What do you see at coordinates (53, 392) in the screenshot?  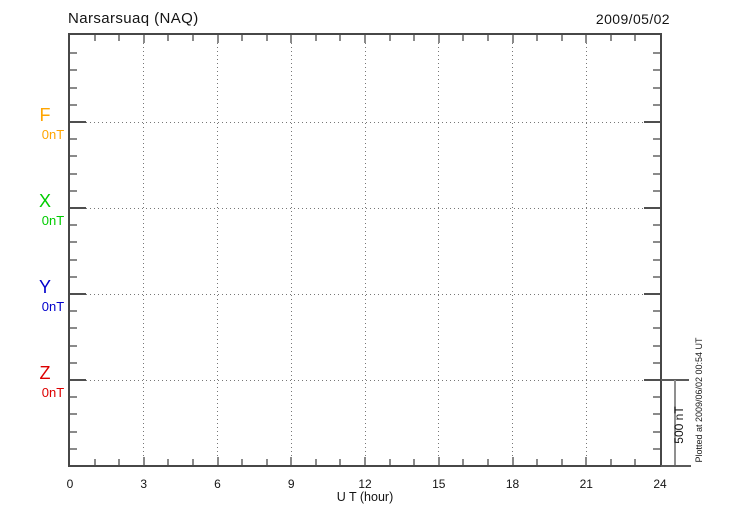 I see `channel-baseline-value-z: 0nT` at bounding box center [53, 392].